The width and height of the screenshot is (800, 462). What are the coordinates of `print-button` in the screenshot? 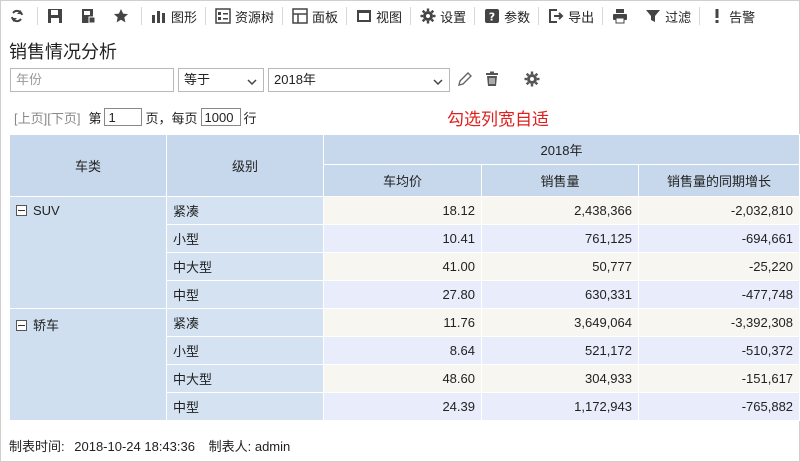 It's located at (621, 16).